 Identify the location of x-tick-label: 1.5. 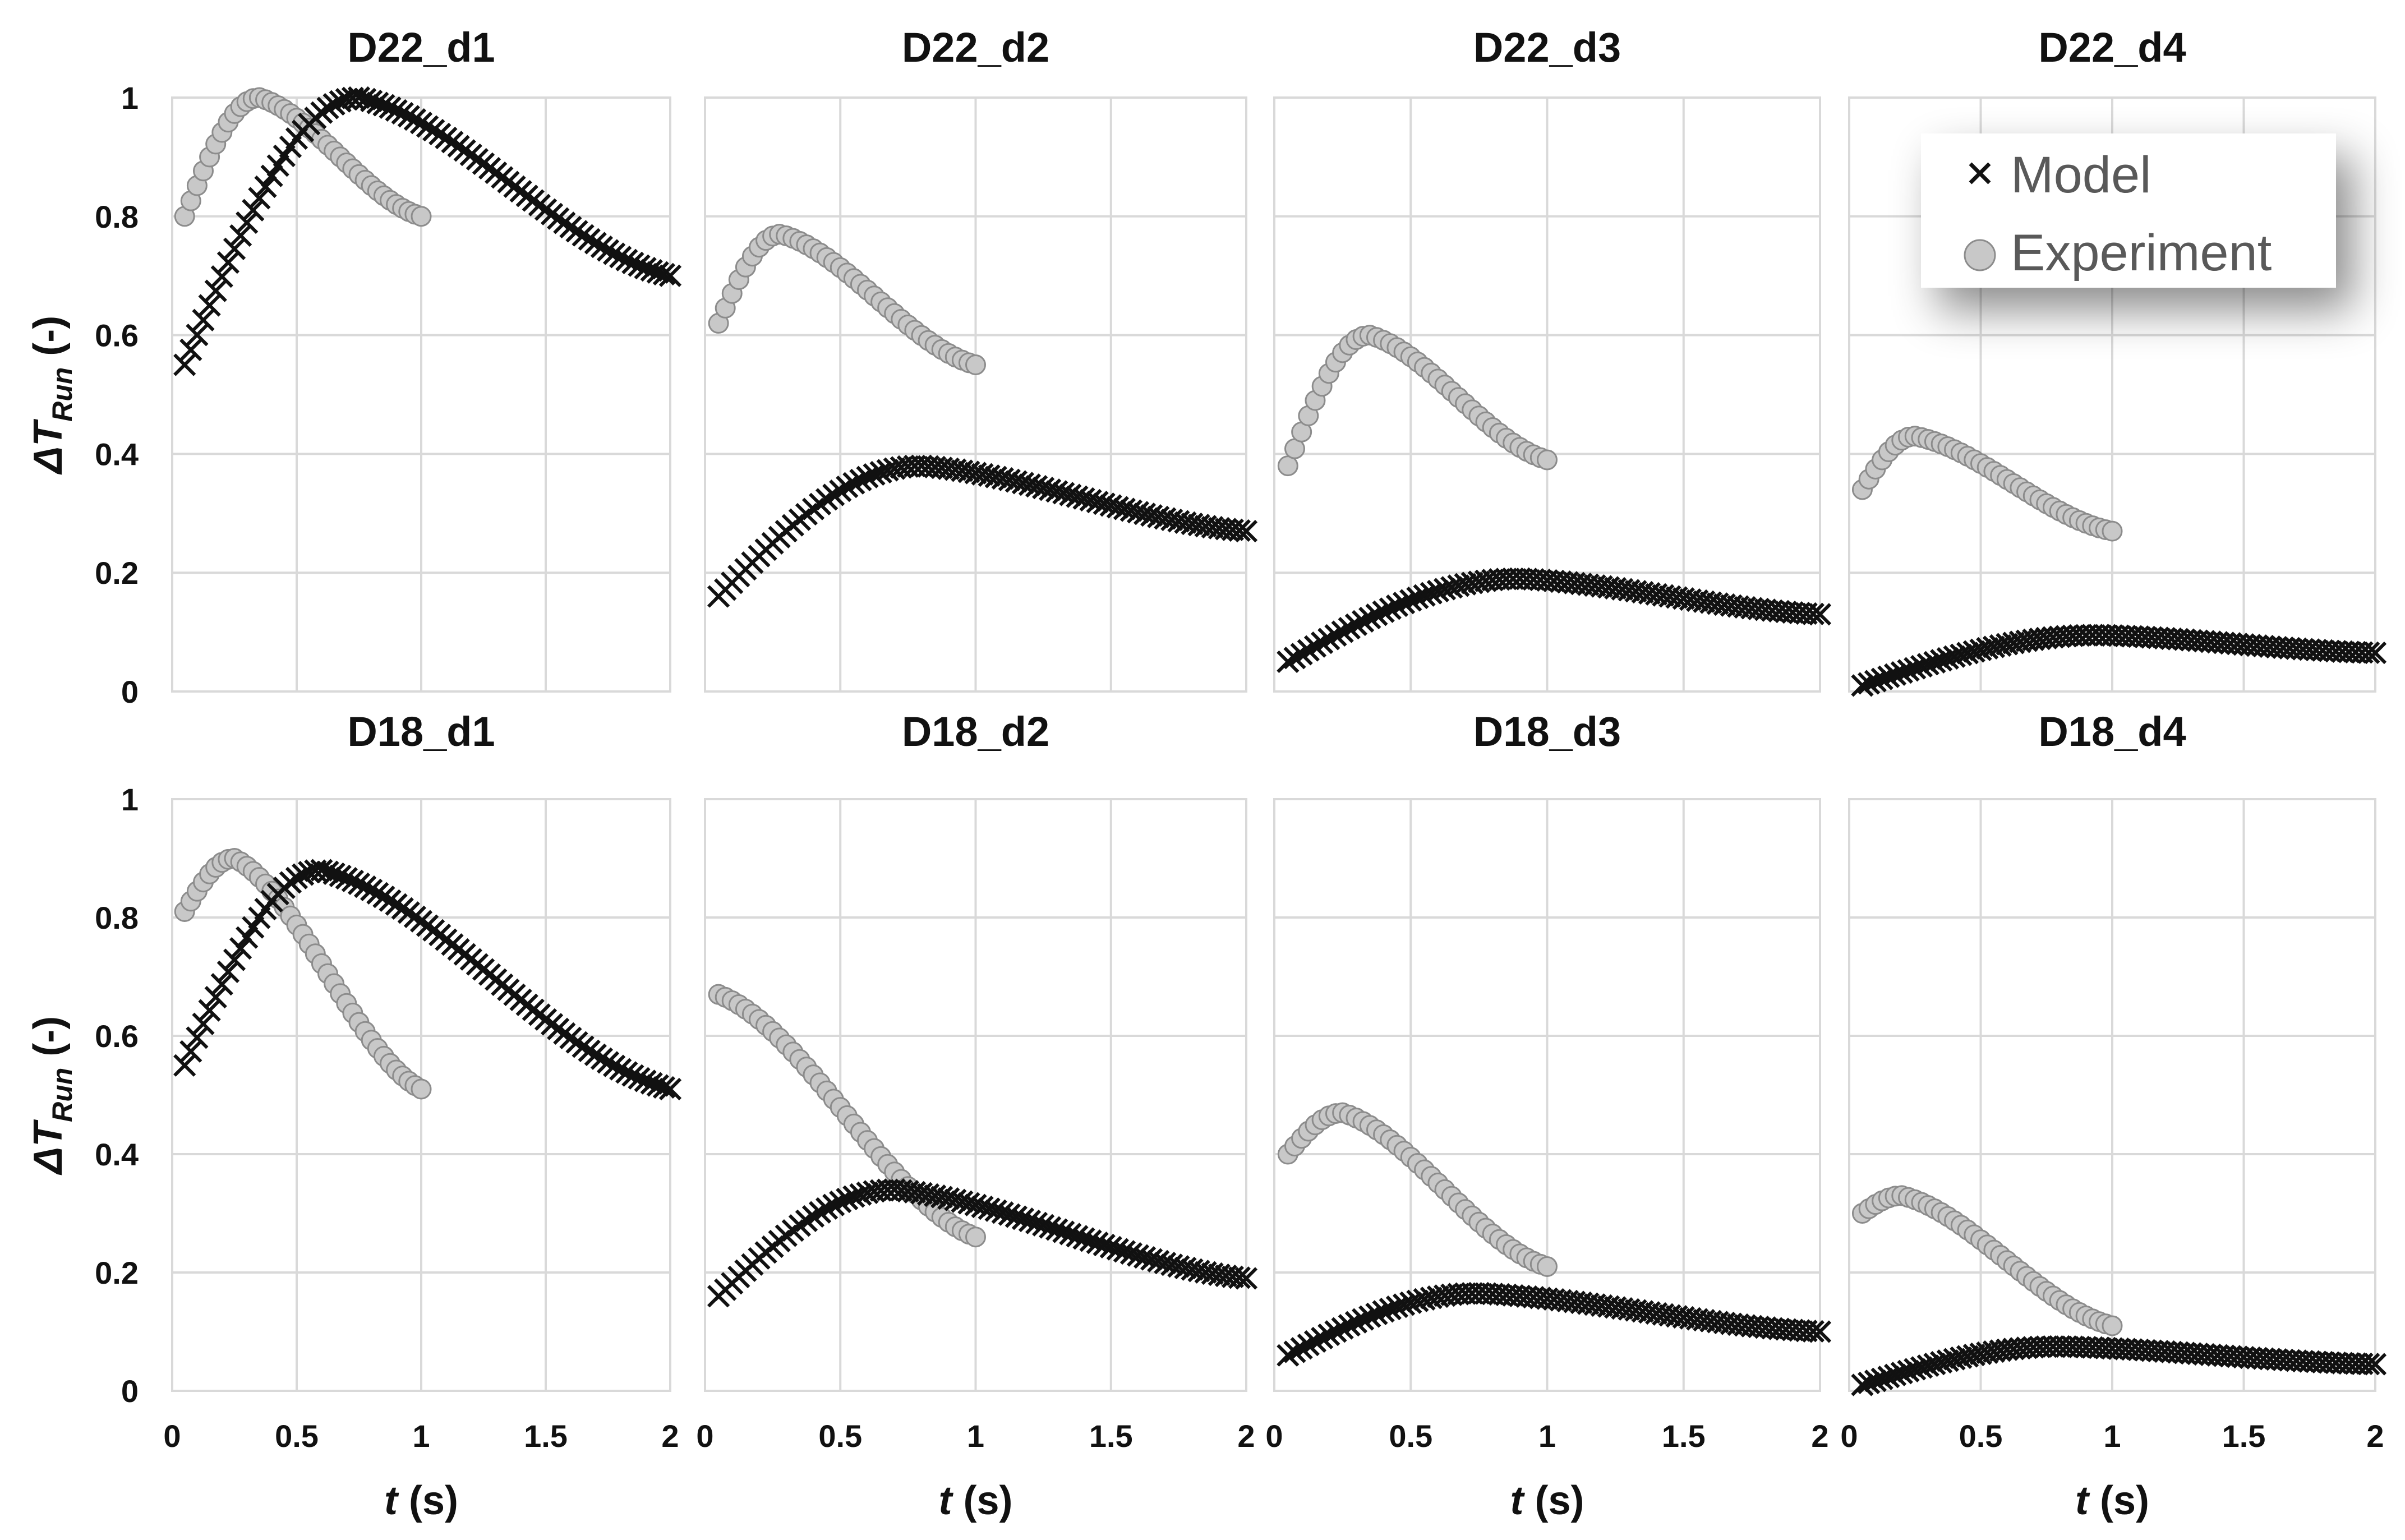
(1684, 1436).